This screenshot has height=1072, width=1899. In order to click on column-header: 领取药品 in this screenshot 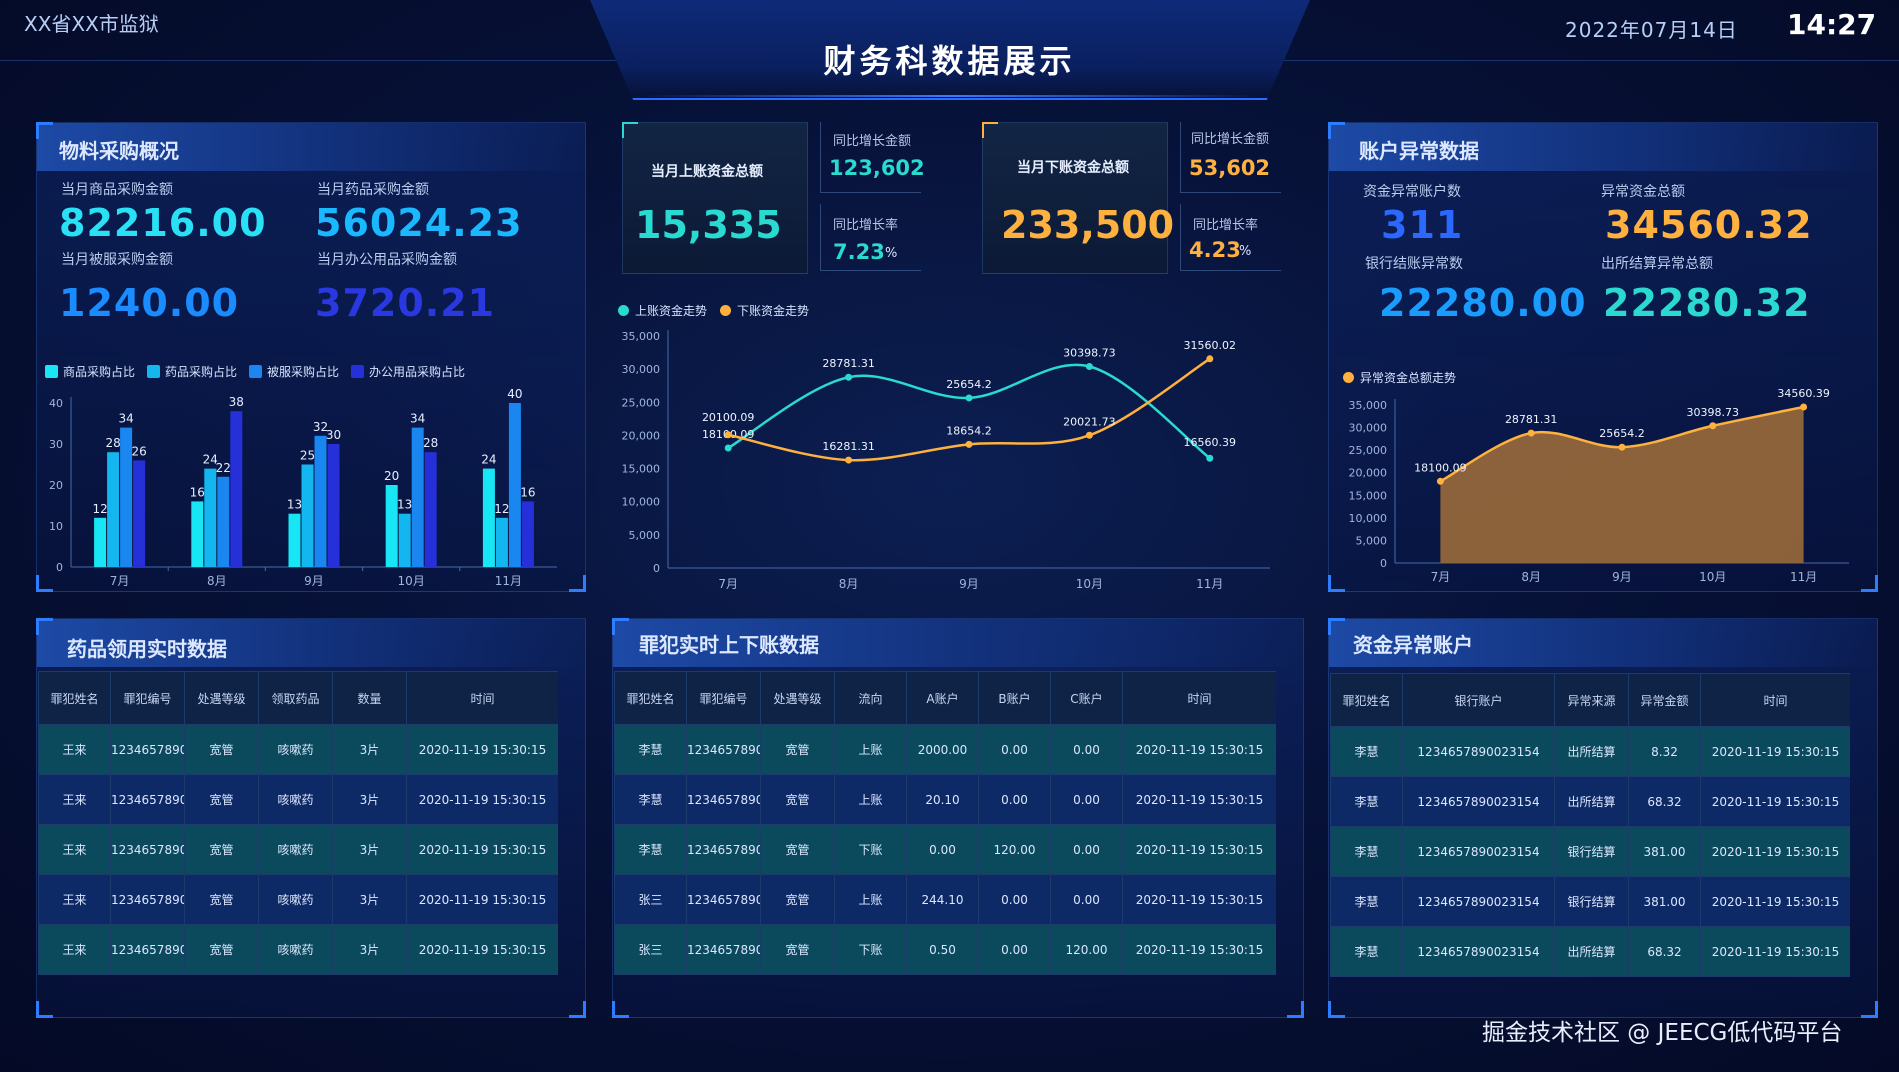, I will do `click(295, 698)`.